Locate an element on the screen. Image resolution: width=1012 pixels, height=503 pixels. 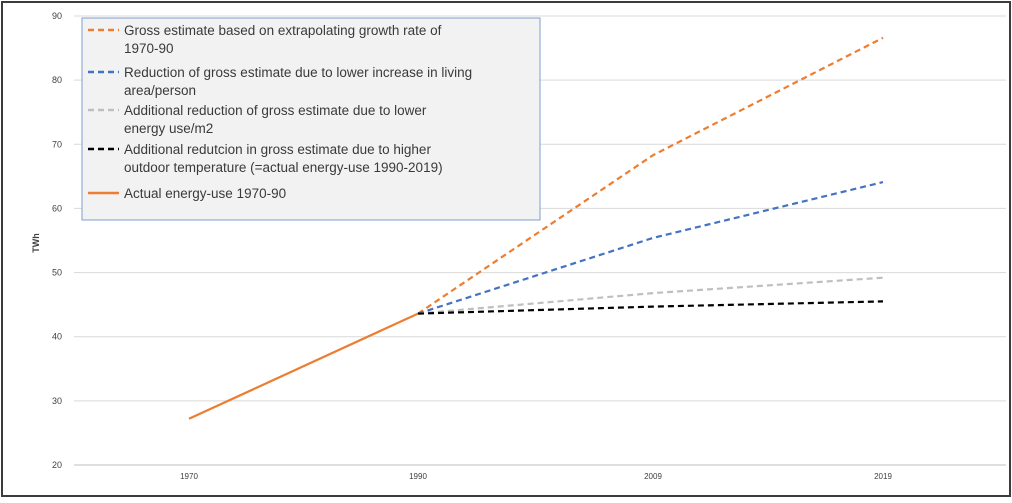
legend-label-5: Actual energy-use 1970-90 is located at coordinates (205, 193).